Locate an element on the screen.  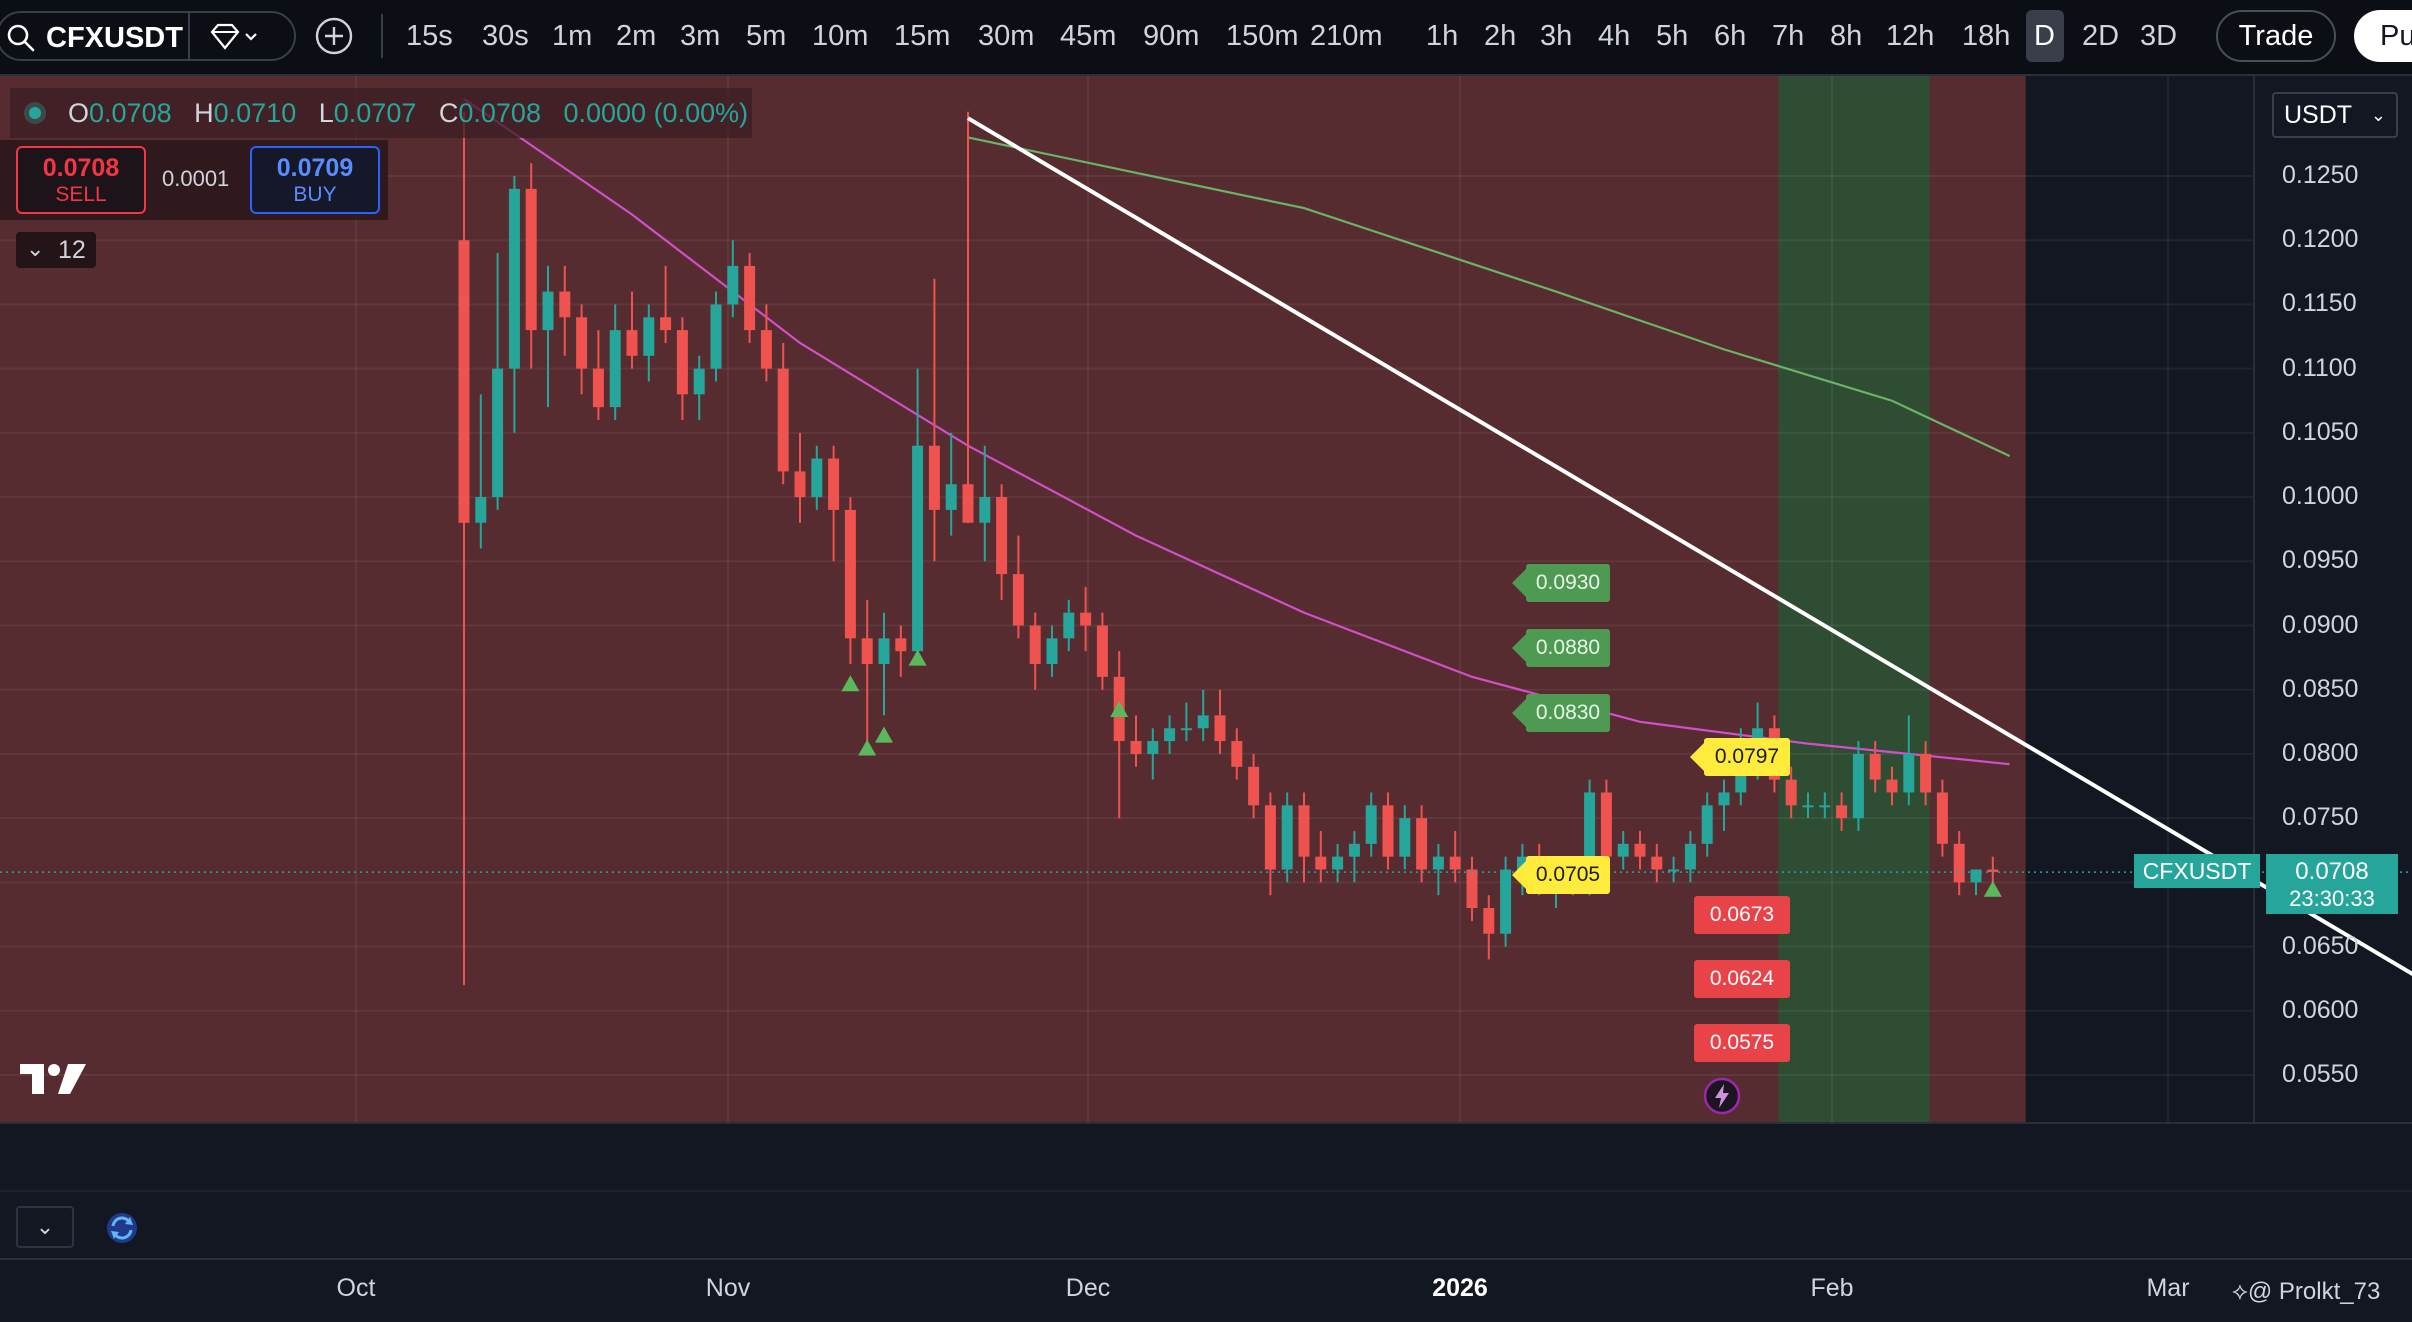
timeframe-210m: 210m is located at coordinates (1346, 36).